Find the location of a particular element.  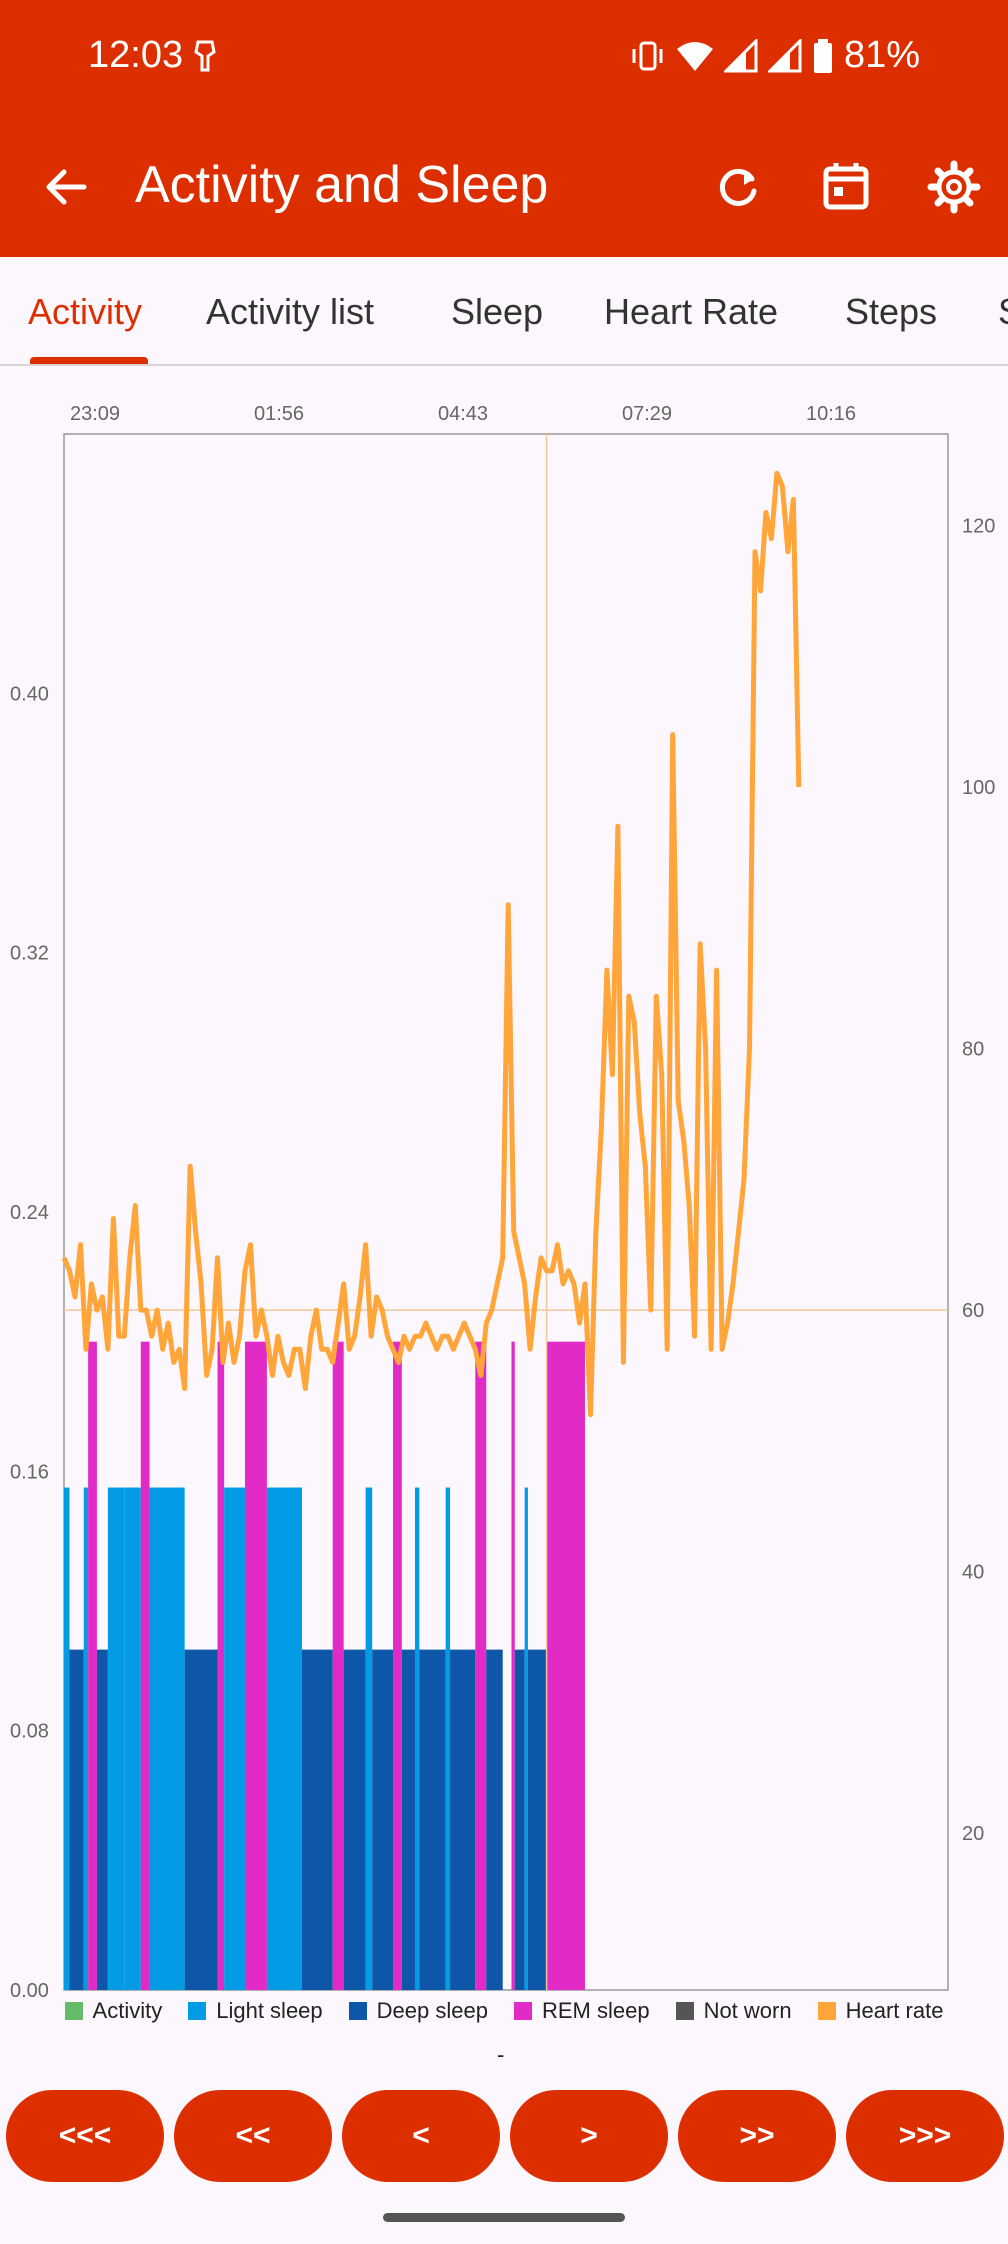

fitness-icon is located at coordinates (205, 56).